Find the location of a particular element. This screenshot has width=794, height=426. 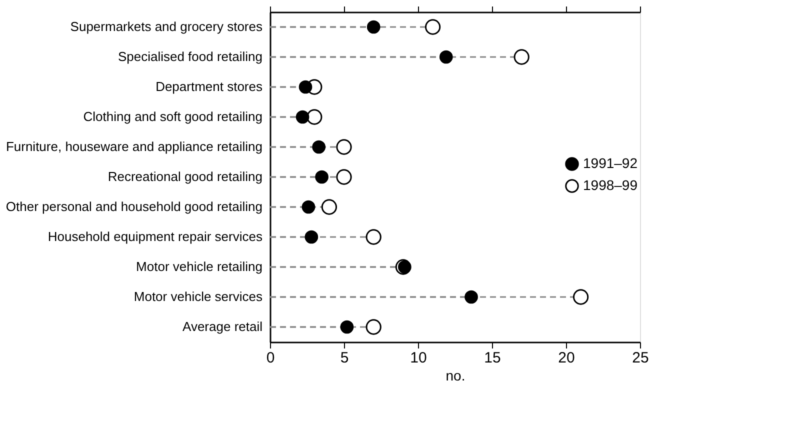

y-tick-label: Furniture, houseware and appliance retailing is located at coordinates (134, 146).